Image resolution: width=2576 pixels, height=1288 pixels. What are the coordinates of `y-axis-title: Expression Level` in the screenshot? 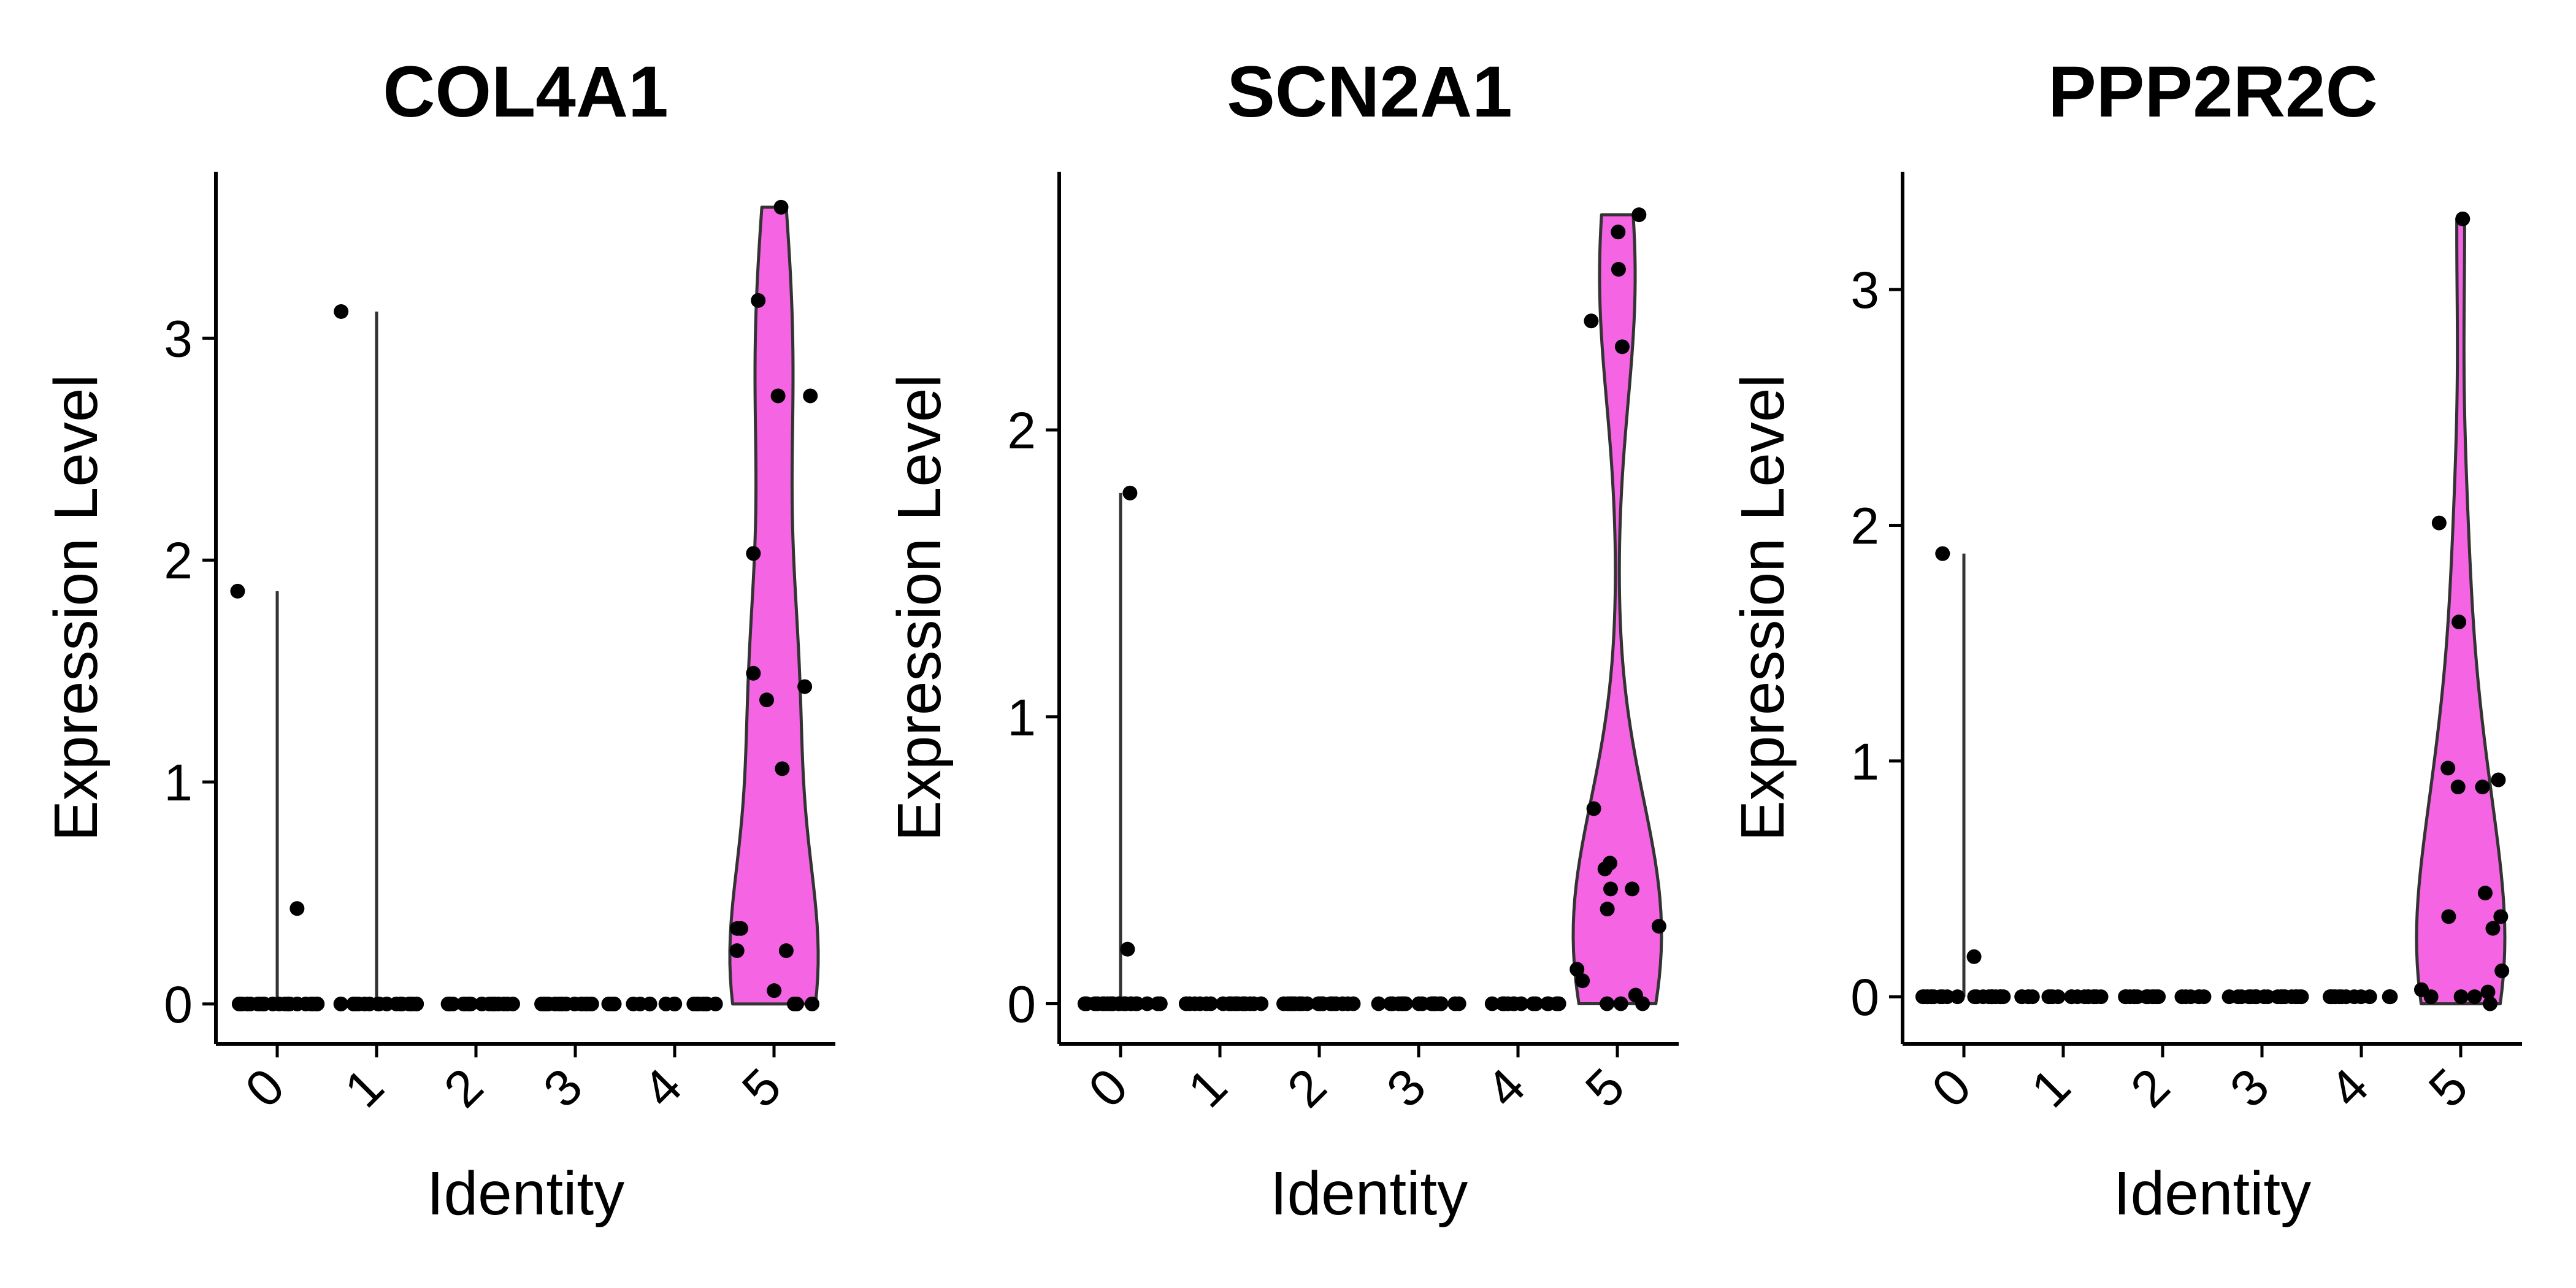 It's located at (76, 607).